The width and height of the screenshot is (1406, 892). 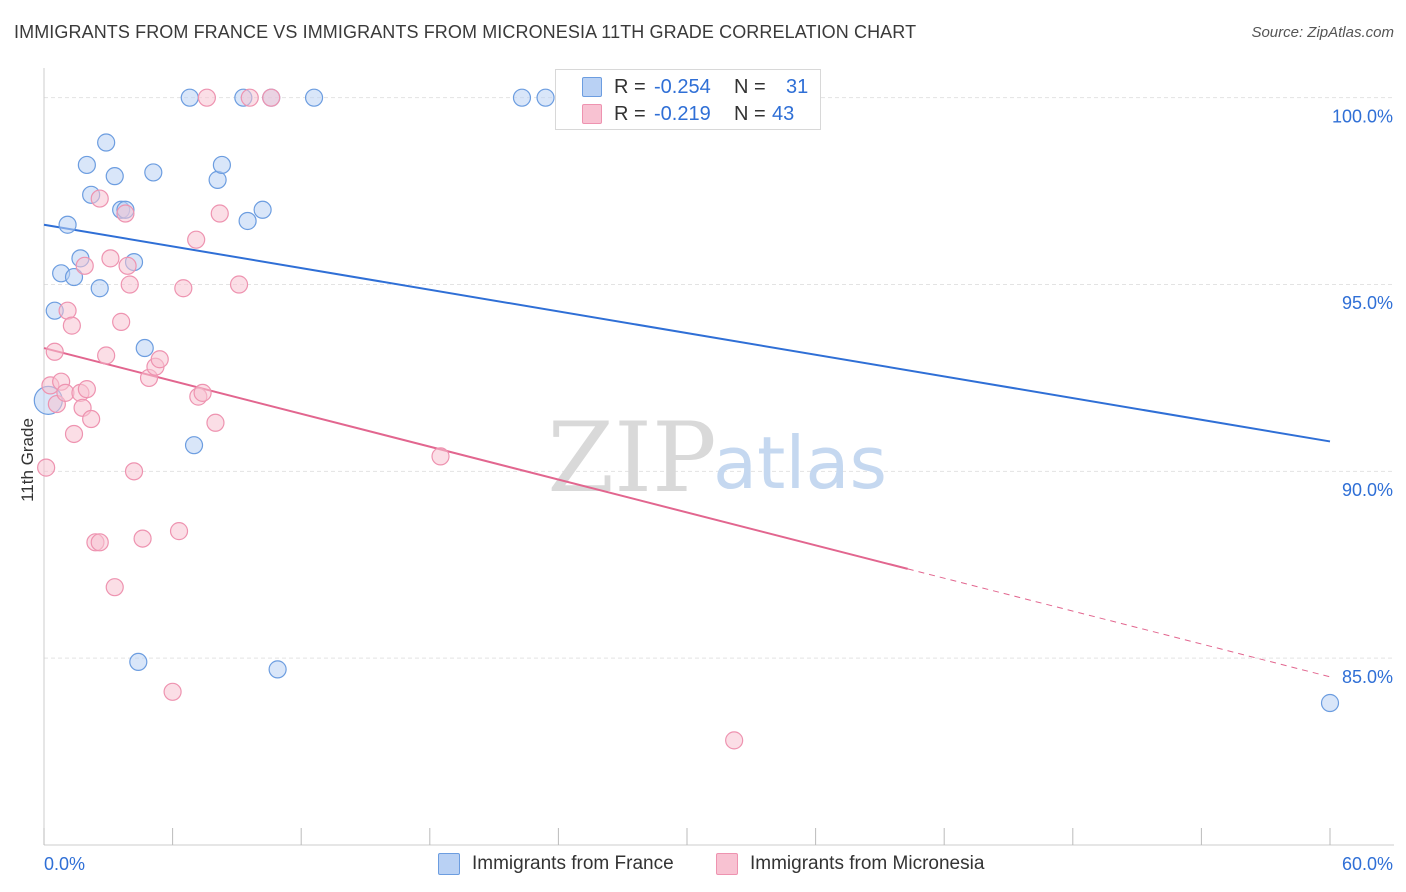 What do you see at coordinates (449, 864) in the screenshot?
I see `bottom-legend-swatch-france` at bounding box center [449, 864].